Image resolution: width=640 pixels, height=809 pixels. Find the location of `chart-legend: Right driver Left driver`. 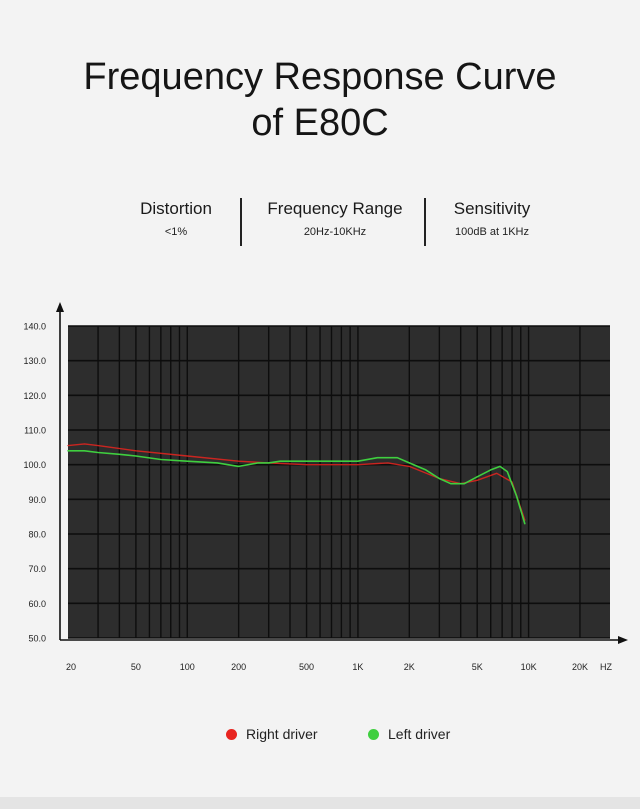

chart-legend: Right driver Left driver is located at coordinates (320, 736).